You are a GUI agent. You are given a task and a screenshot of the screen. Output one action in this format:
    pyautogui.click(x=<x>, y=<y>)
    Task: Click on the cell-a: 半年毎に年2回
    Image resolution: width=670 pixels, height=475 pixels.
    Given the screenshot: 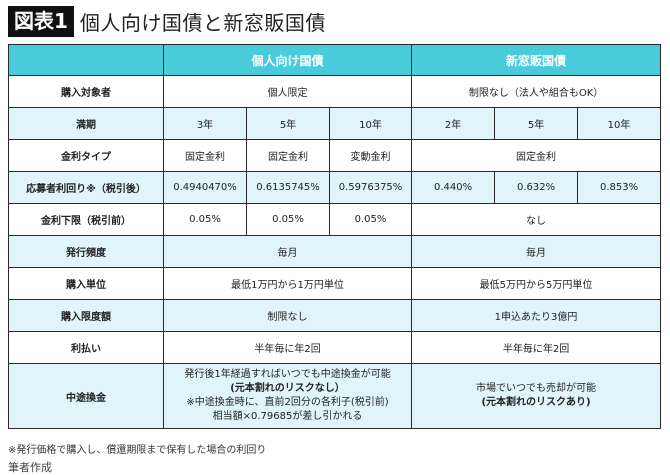 What is the action you would take?
    pyautogui.click(x=287, y=347)
    